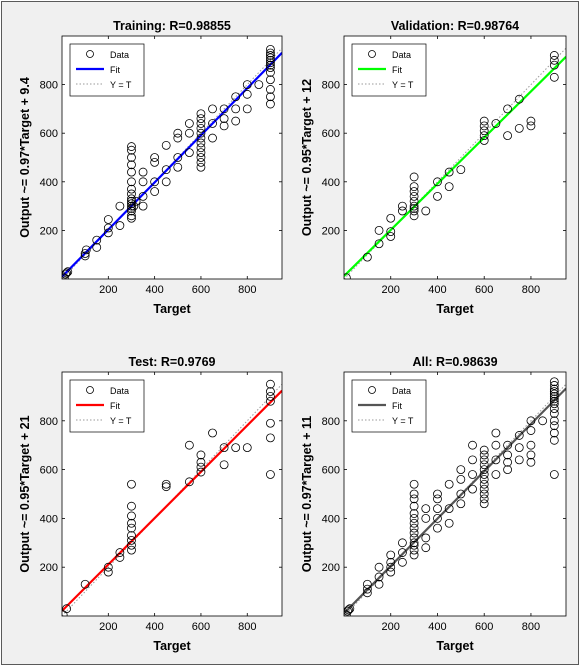 The height and width of the screenshot is (671, 582). I want to click on y-axis-label: Output ~= 0.95*Target + 21, so click(25, 493).